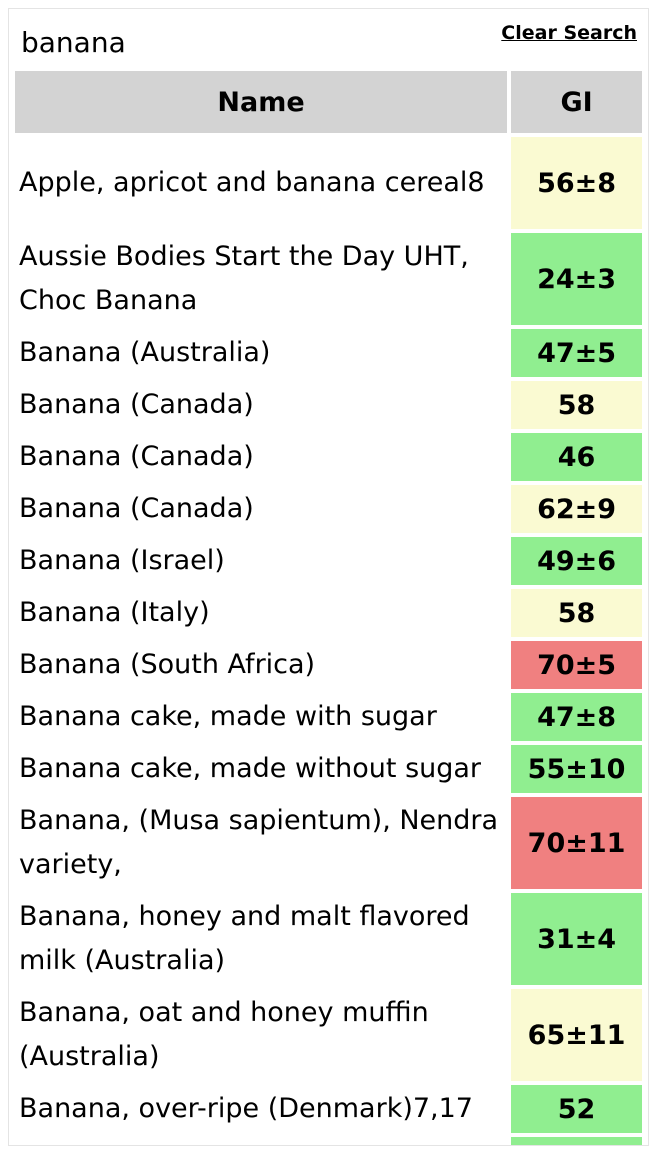 The width and height of the screenshot is (656, 1162). Describe the element at coordinates (569, 33) in the screenshot. I see `clear-search-link: Clear Search` at that location.